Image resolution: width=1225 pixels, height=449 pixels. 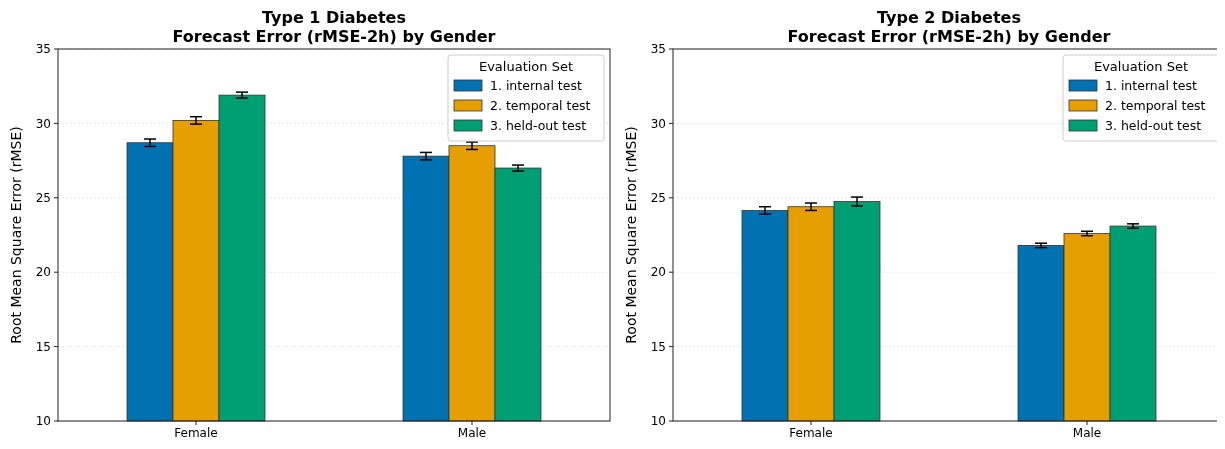 What do you see at coordinates (949, 27) in the screenshot?
I see `chart-title: Type 2 Diabetes Forecast Error (rMSE-2h) by Gender` at bounding box center [949, 27].